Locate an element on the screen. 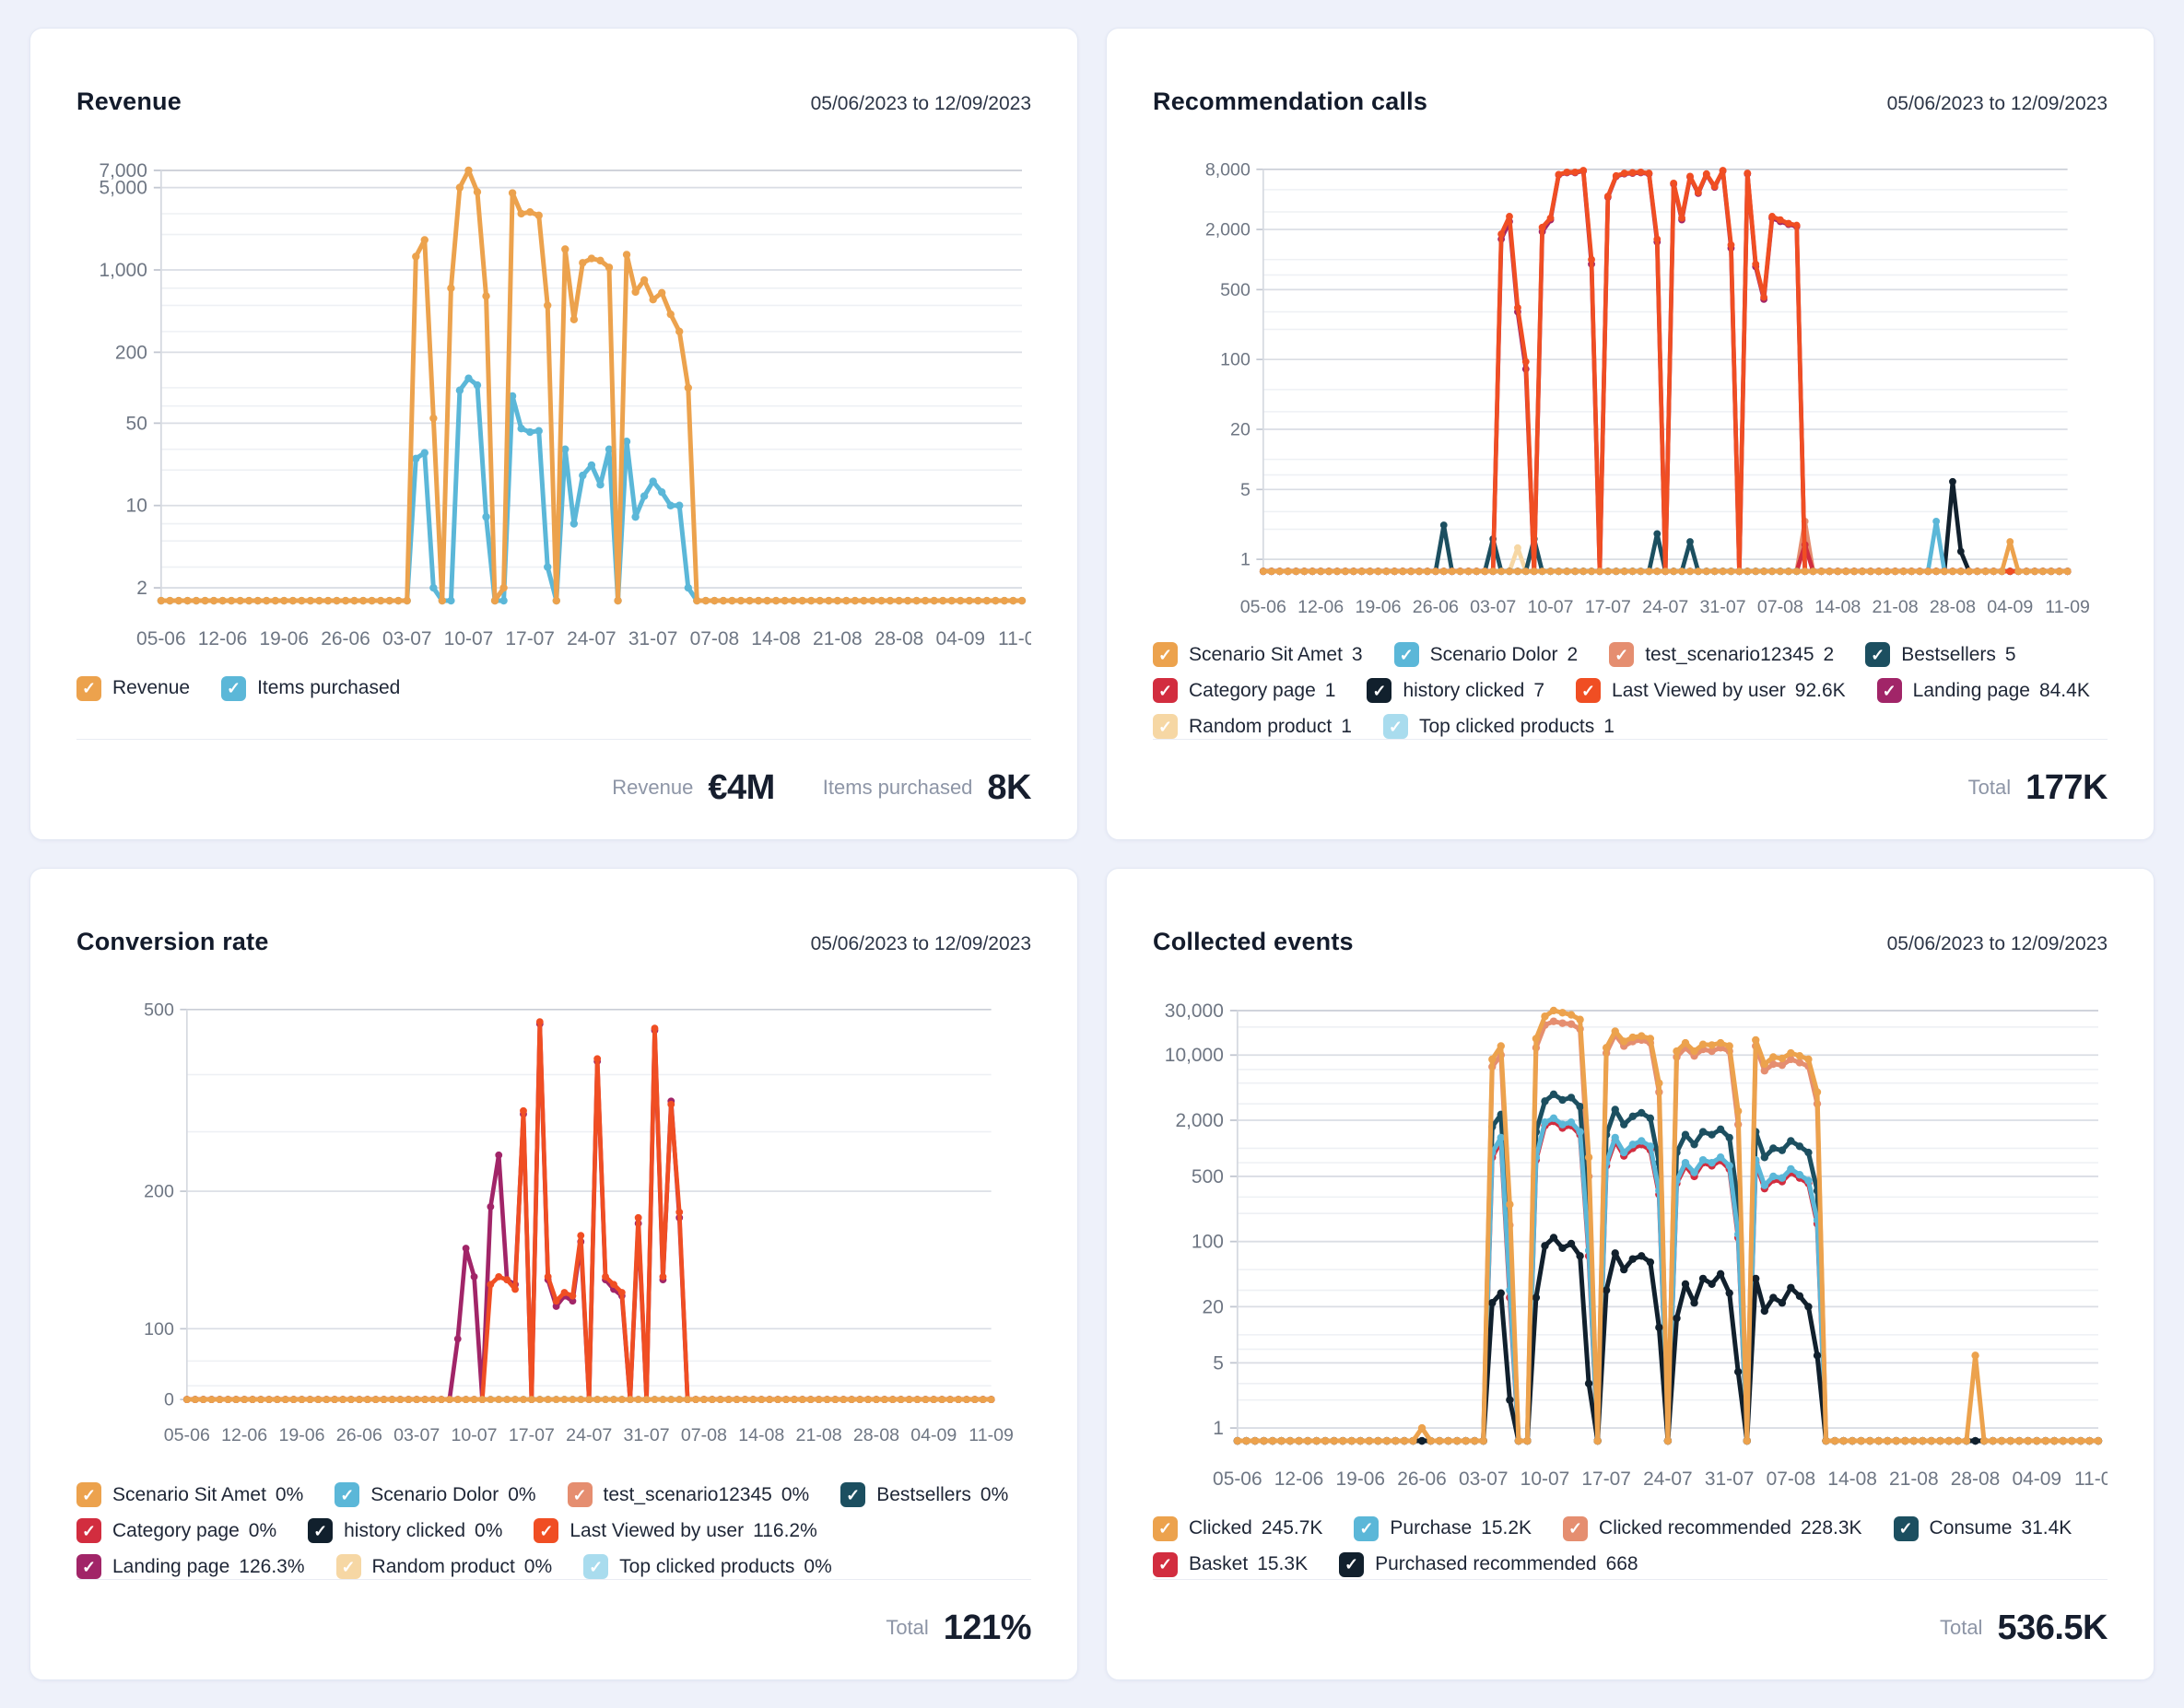 This screenshot has height=1708, width=2184. legend-item-category-page: Category page 1 is located at coordinates (1244, 690).